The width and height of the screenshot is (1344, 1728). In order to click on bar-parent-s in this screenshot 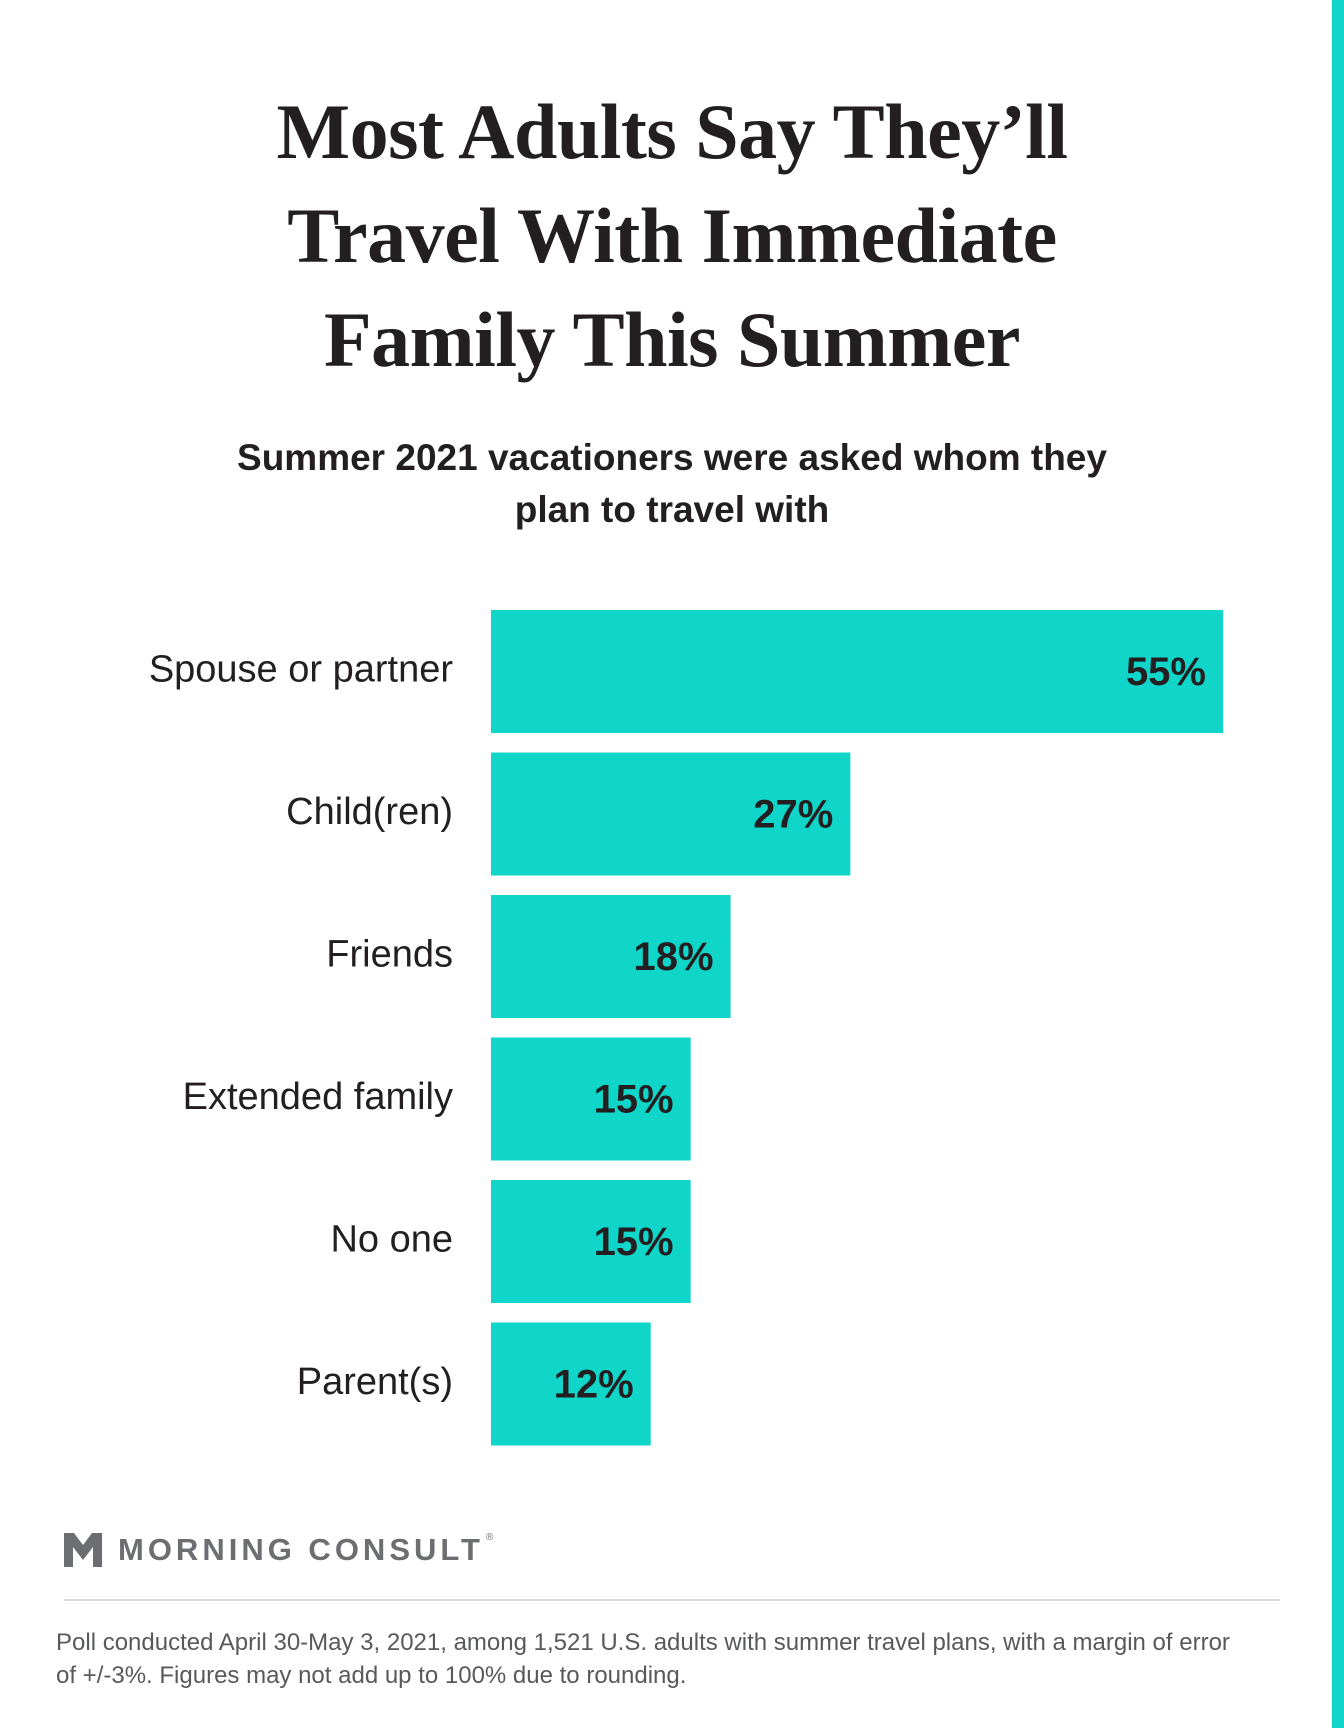, I will do `click(571, 1384)`.